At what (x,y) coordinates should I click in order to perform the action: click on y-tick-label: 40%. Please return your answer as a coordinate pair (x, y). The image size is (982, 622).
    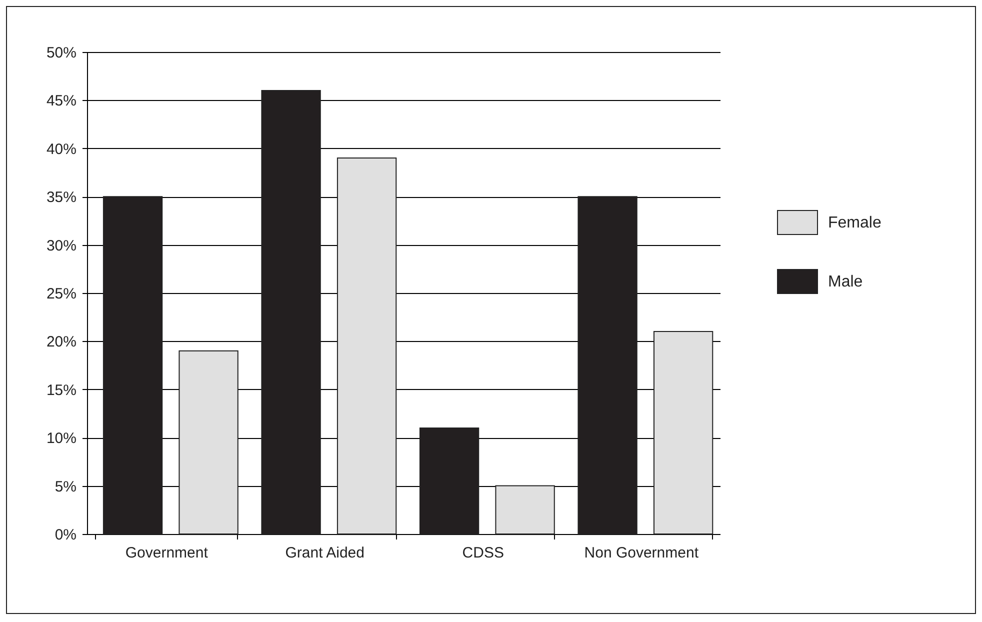
    Looking at the image, I should click on (61, 149).